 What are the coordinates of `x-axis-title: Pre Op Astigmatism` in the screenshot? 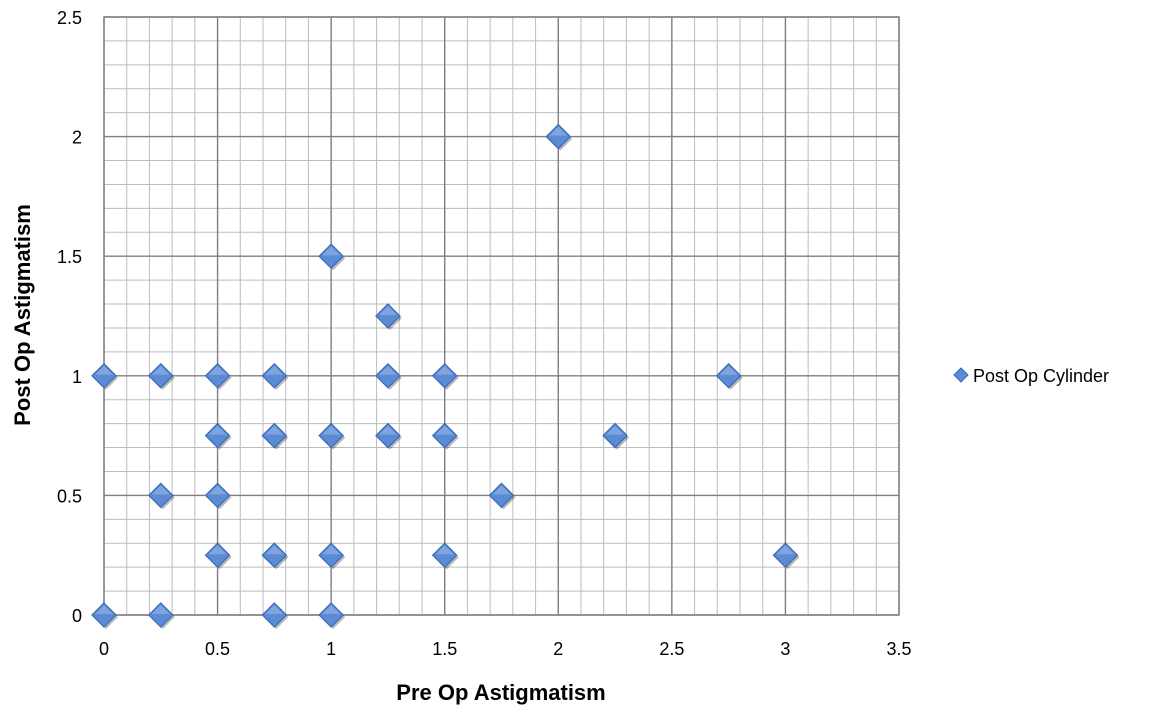 It's located at (500, 692).